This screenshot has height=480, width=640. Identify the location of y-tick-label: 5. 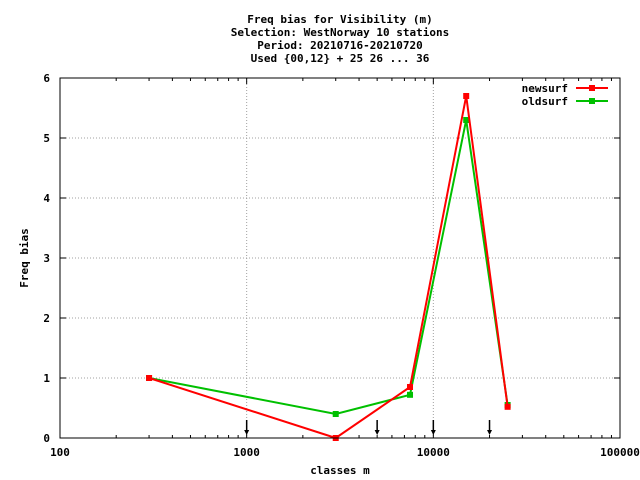
(46, 138).